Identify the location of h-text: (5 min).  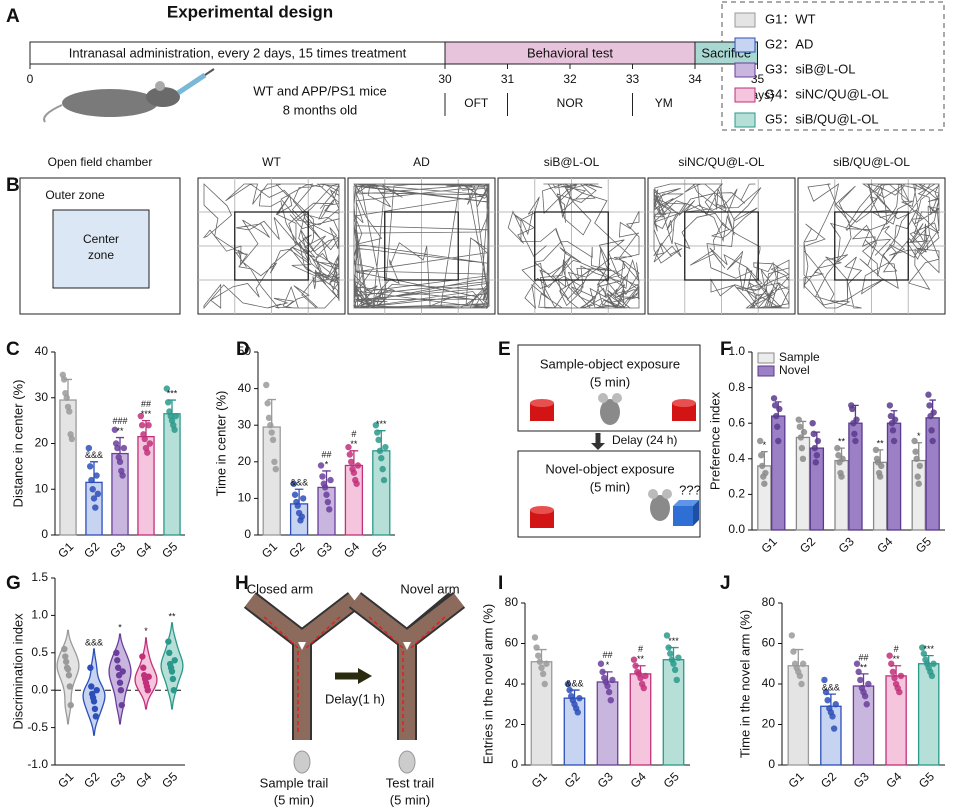
(294, 799).